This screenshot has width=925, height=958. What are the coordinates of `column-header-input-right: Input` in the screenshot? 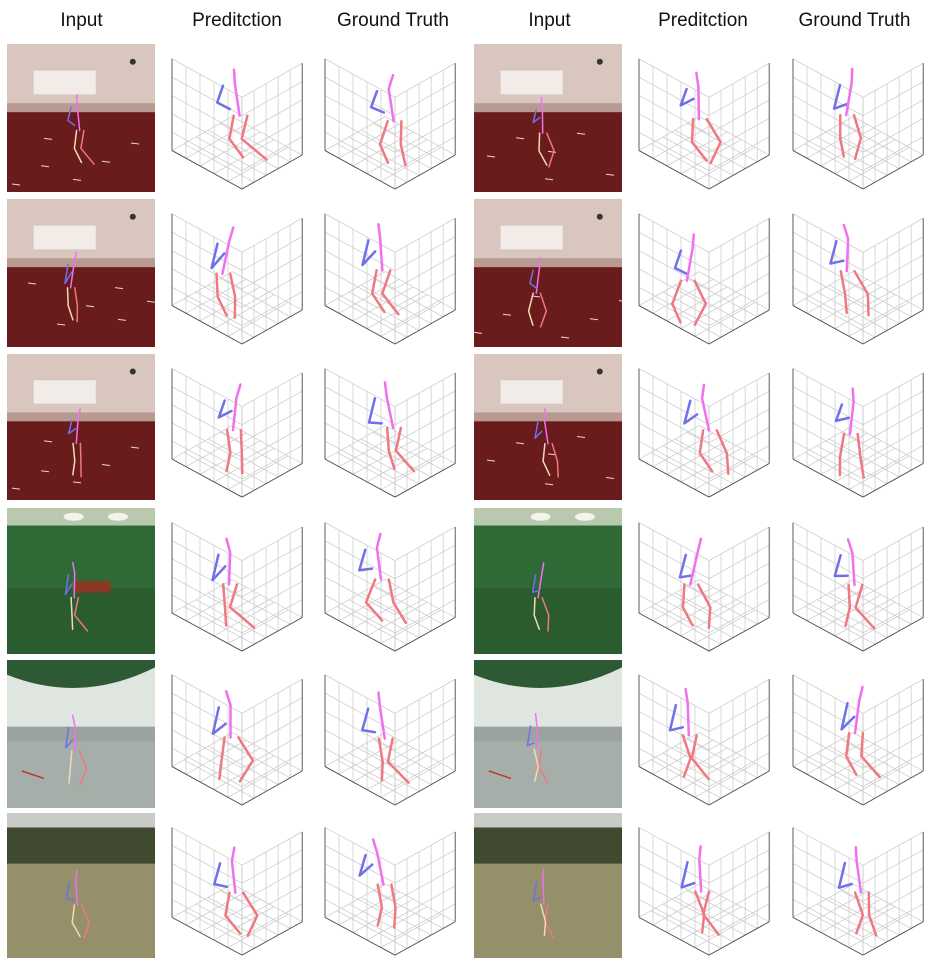 It's located at (549, 20).